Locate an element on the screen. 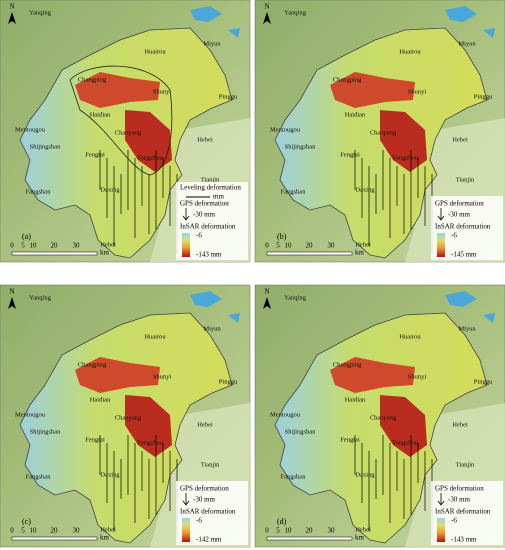  panel-label: (c) is located at coordinates (26, 521).